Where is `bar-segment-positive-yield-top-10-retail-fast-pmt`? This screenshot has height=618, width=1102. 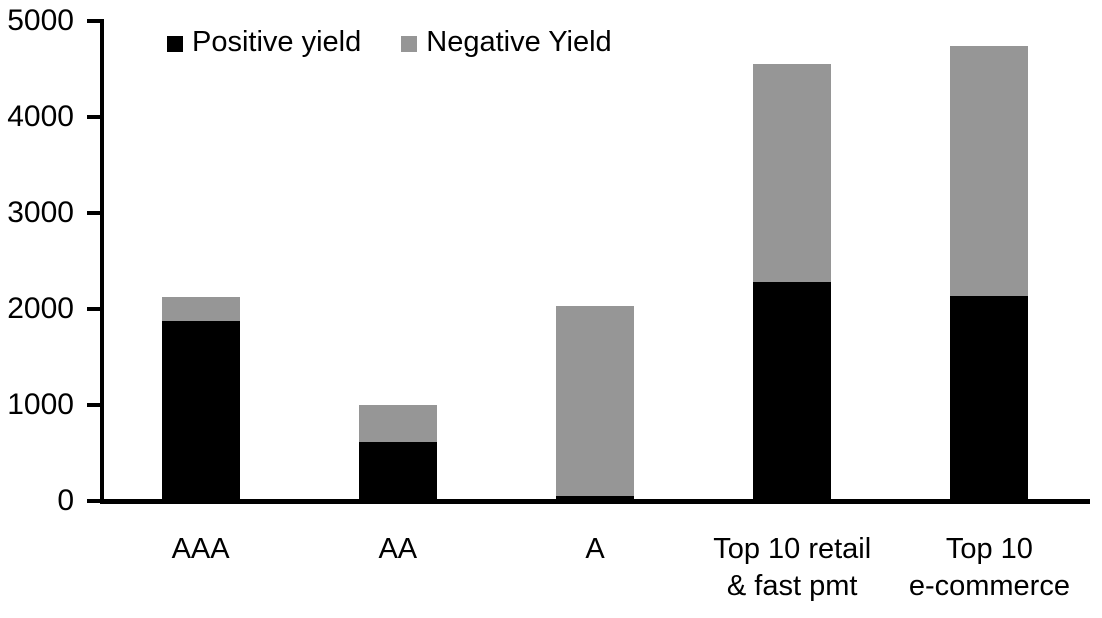
bar-segment-positive-yield-top-10-retail-fast-pmt is located at coordinates (792, 391).